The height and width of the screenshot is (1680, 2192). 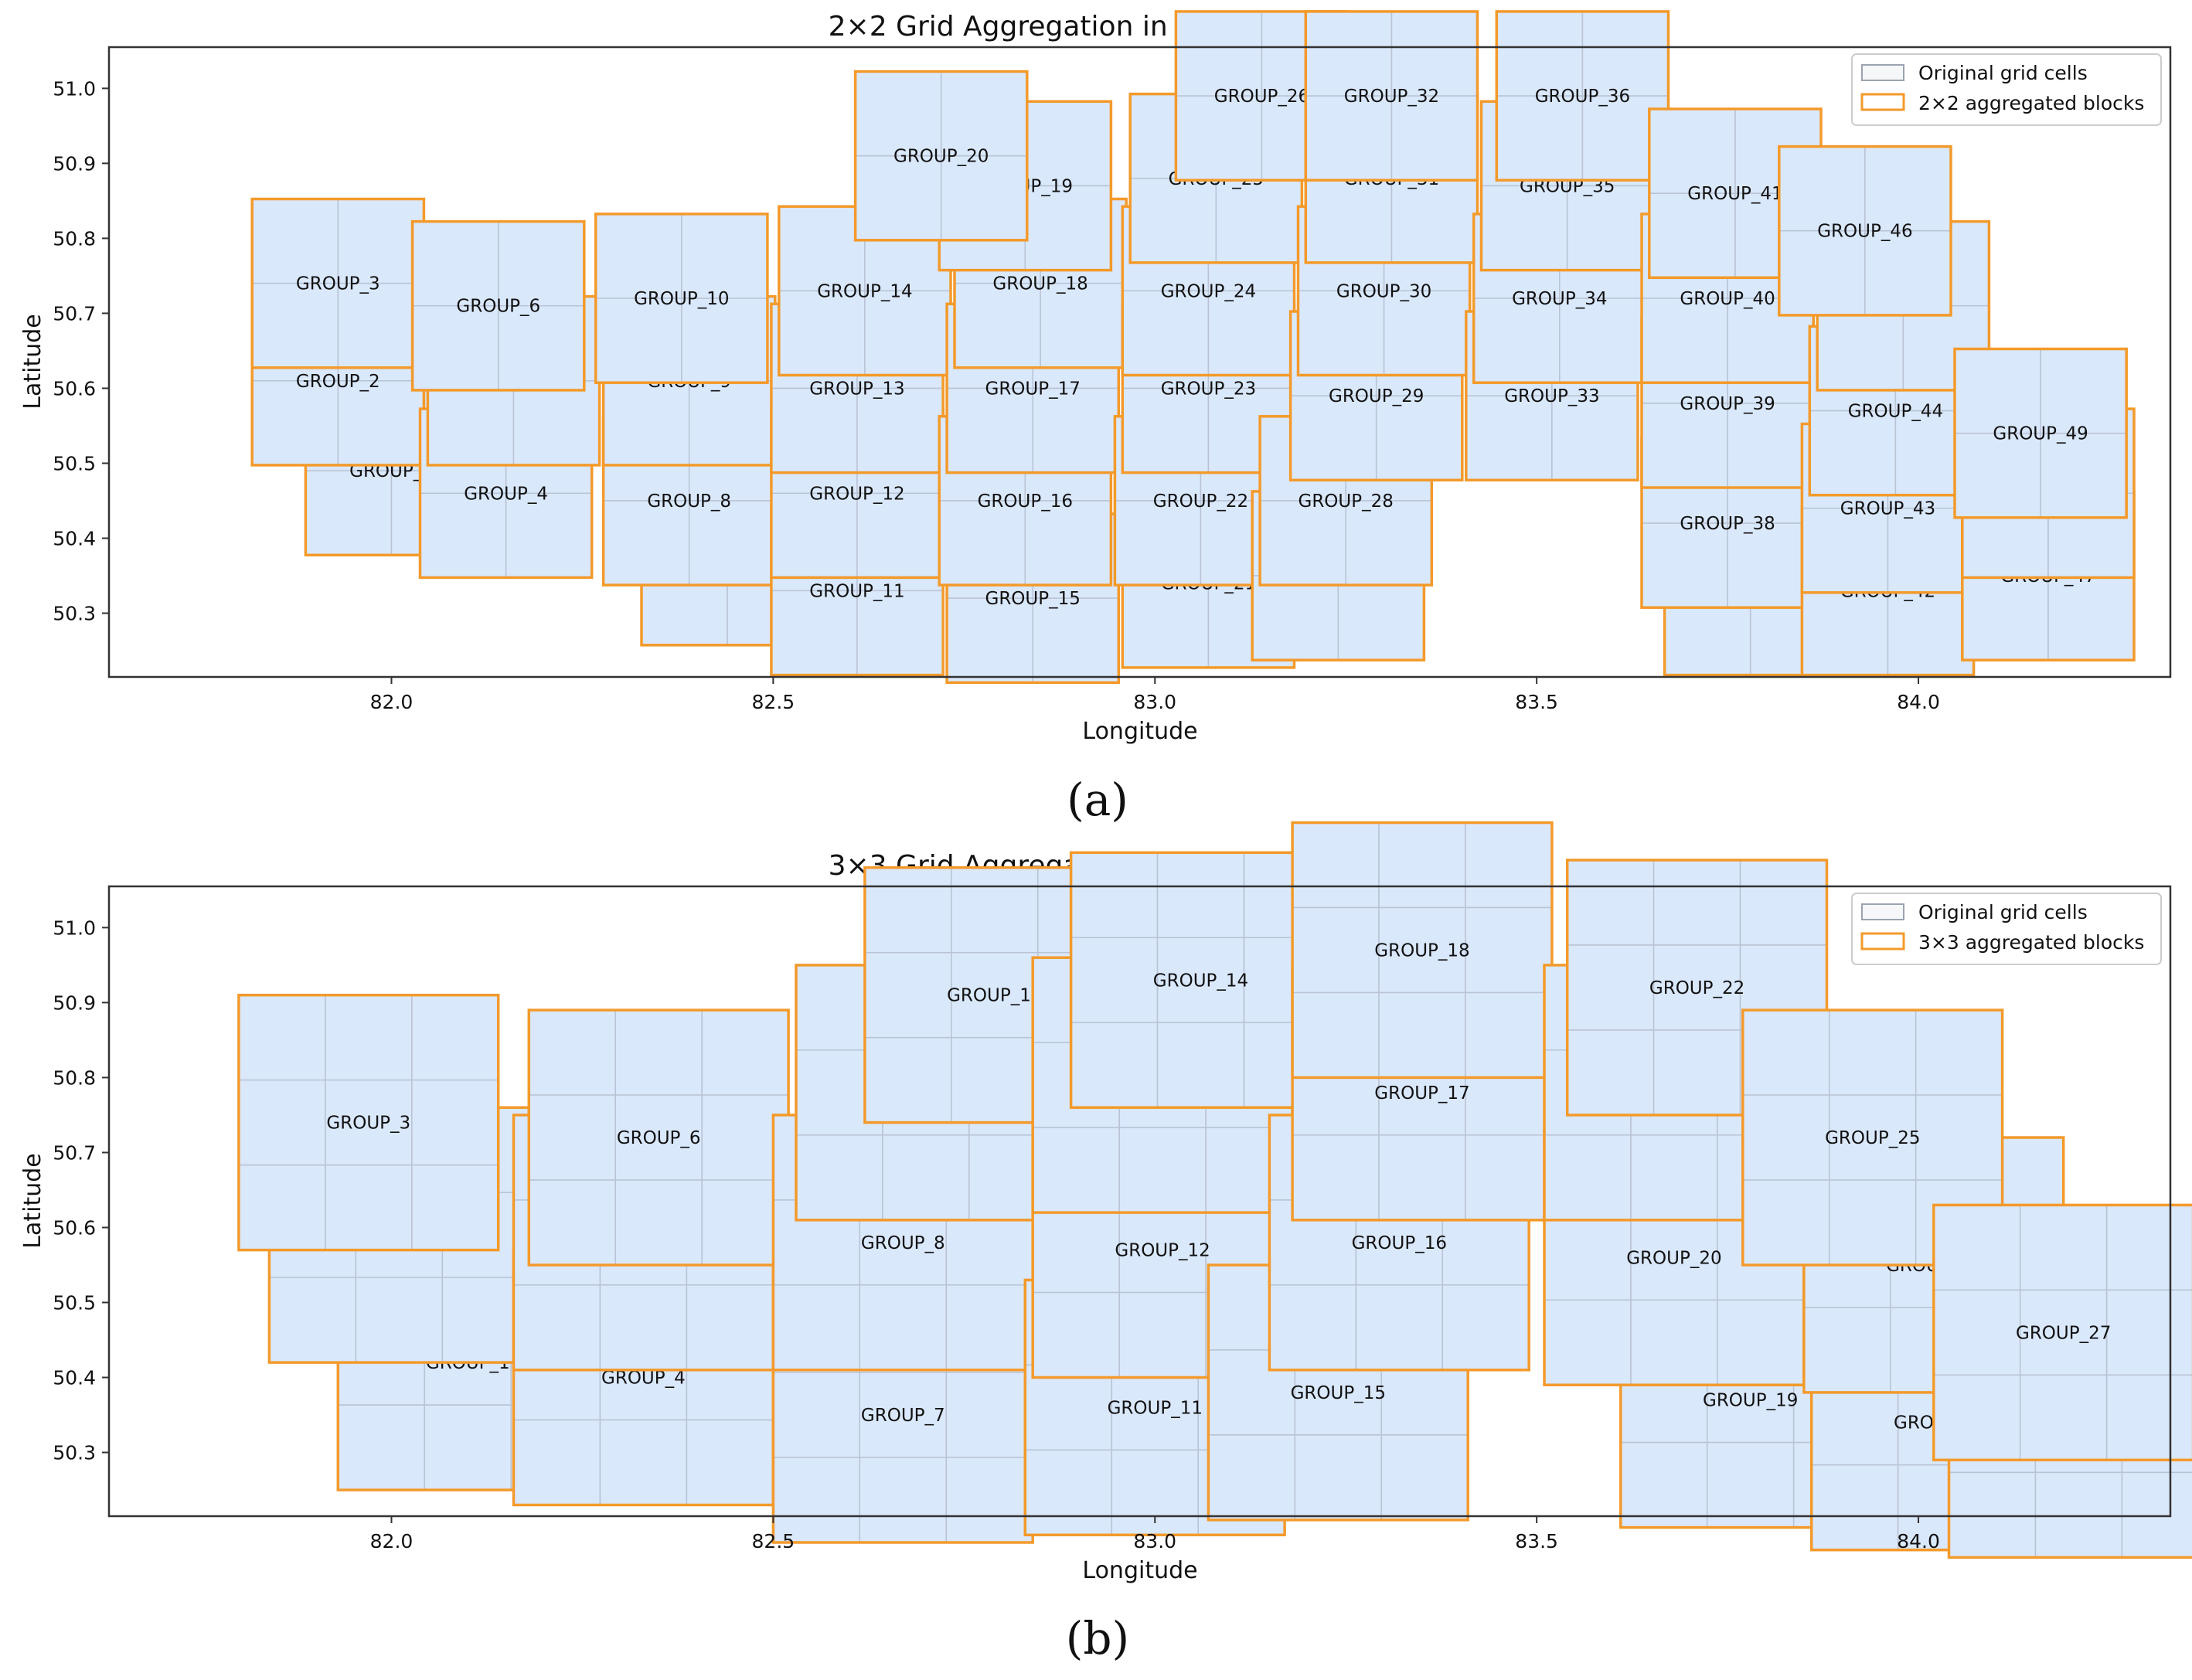 I want to click on block-label: GROUP_27, so click(x=2063, y=1333).